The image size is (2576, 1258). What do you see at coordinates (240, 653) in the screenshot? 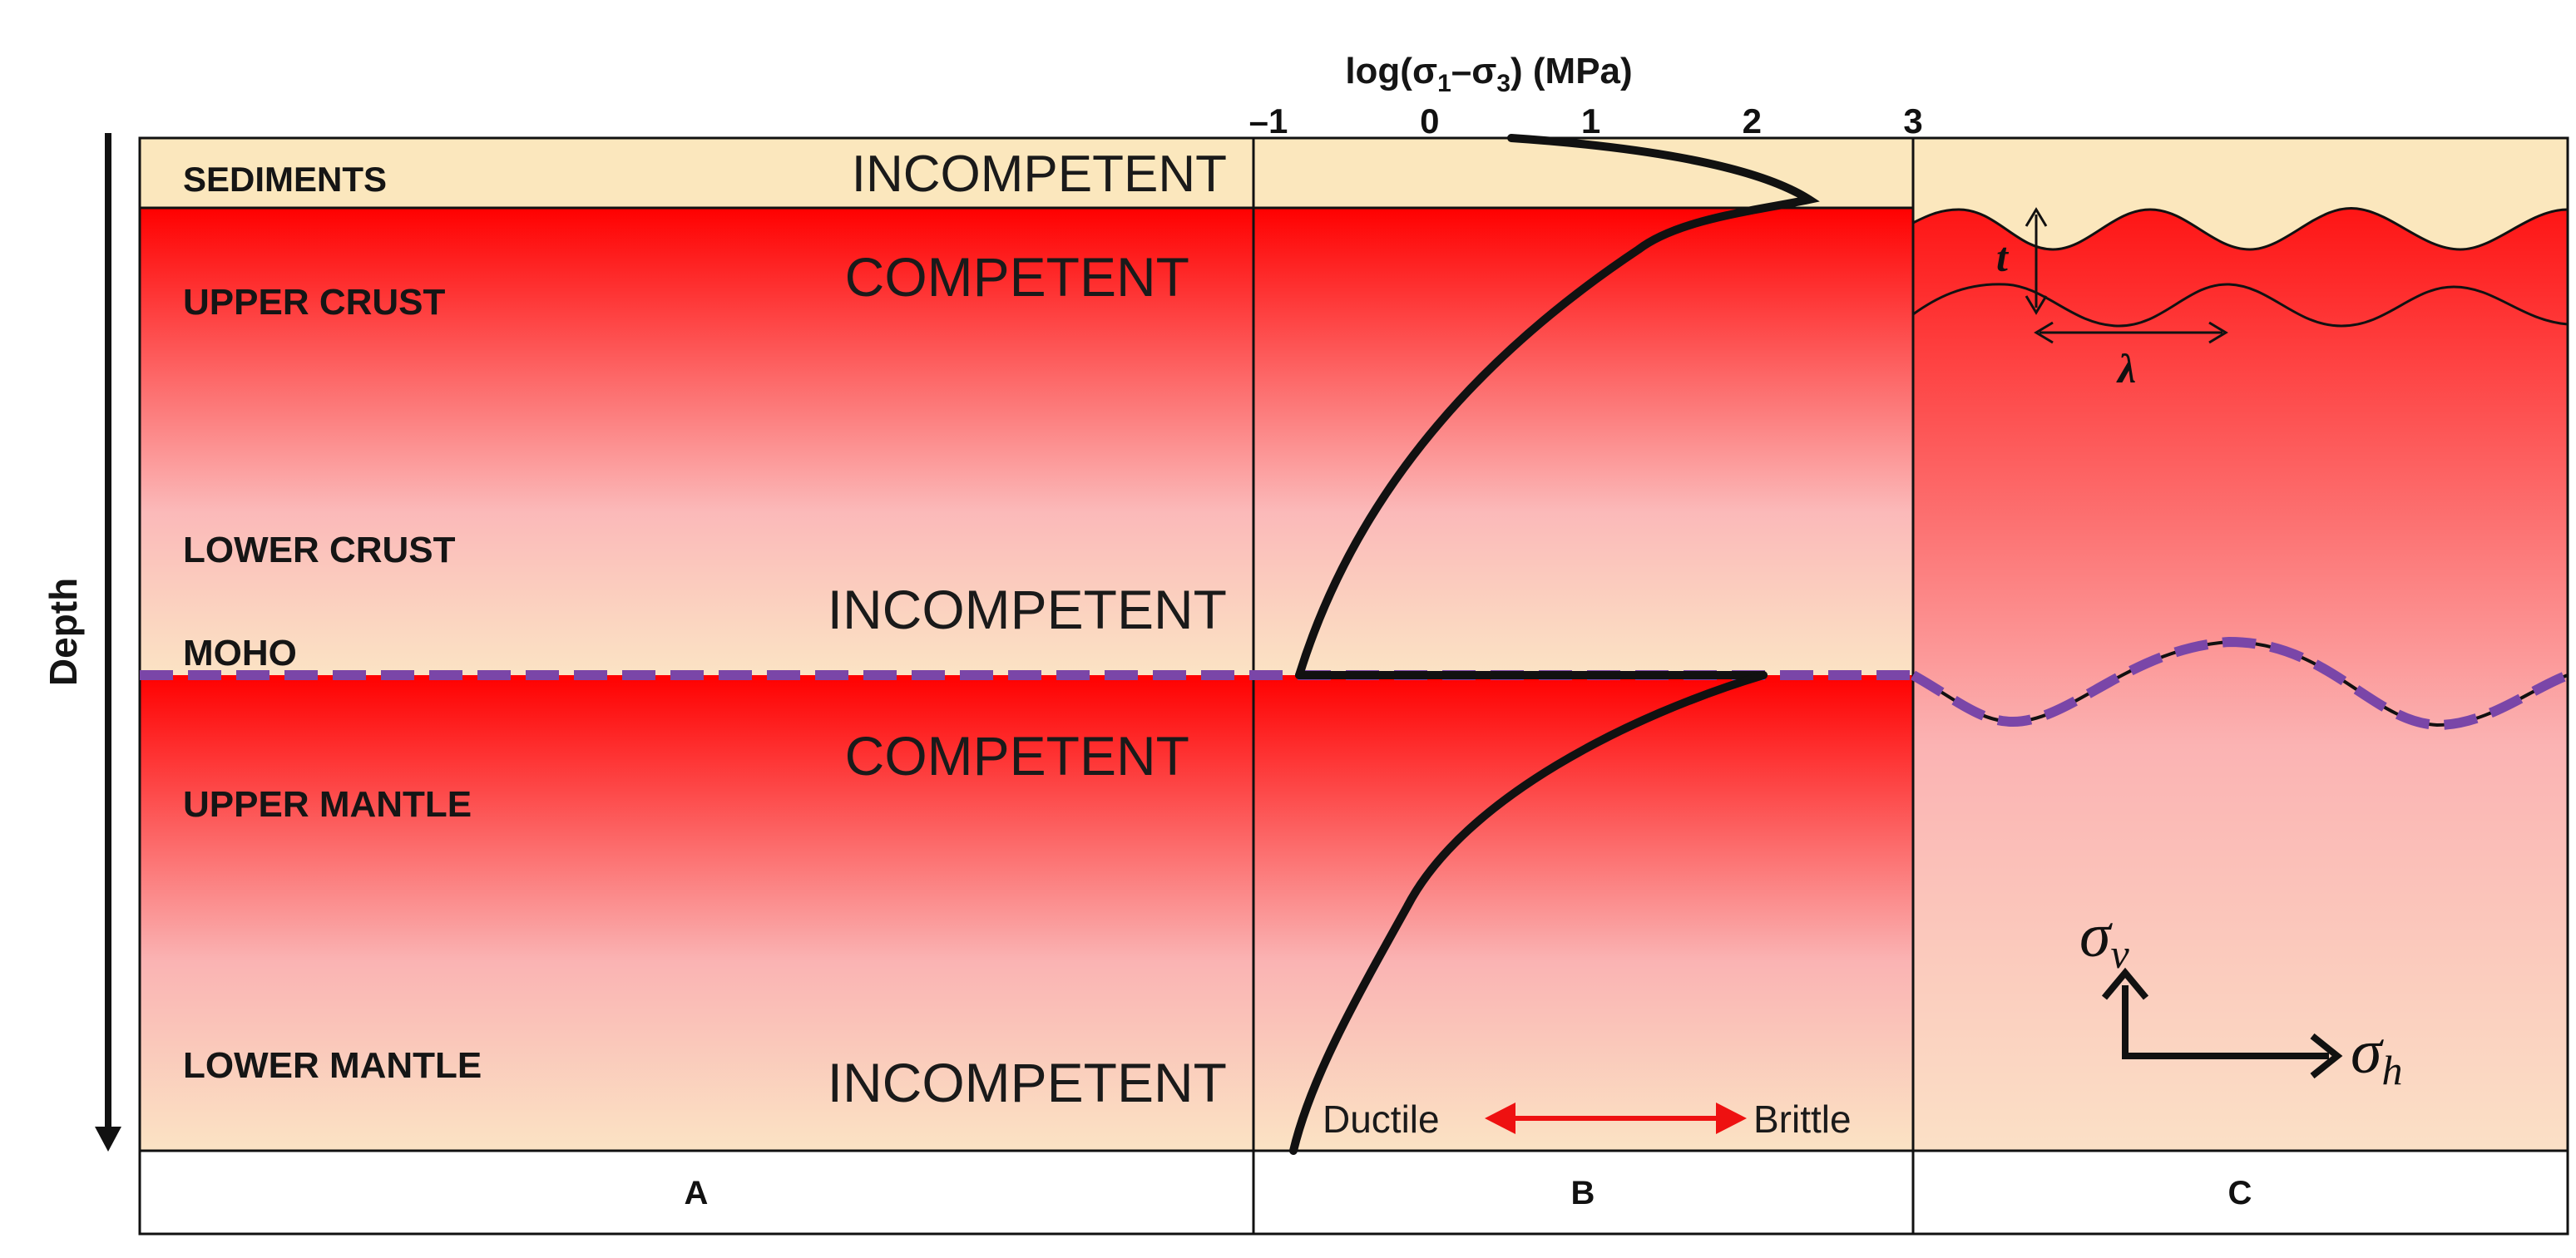
I see `label-moho: MOHO` at bounding box center [240, 653].